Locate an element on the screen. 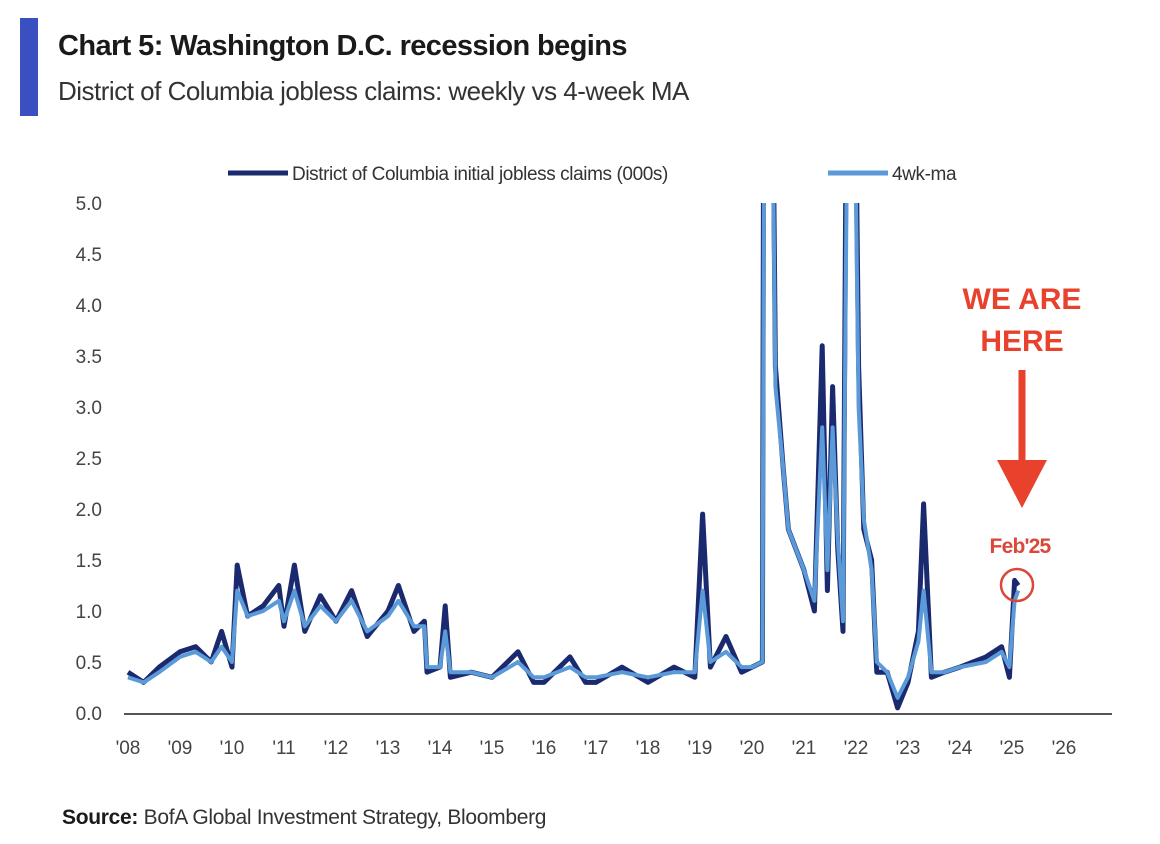 The height and width of the screenshot is (844, 1160). y-tick-label: 3.5 is located at coordinates (89, 357).